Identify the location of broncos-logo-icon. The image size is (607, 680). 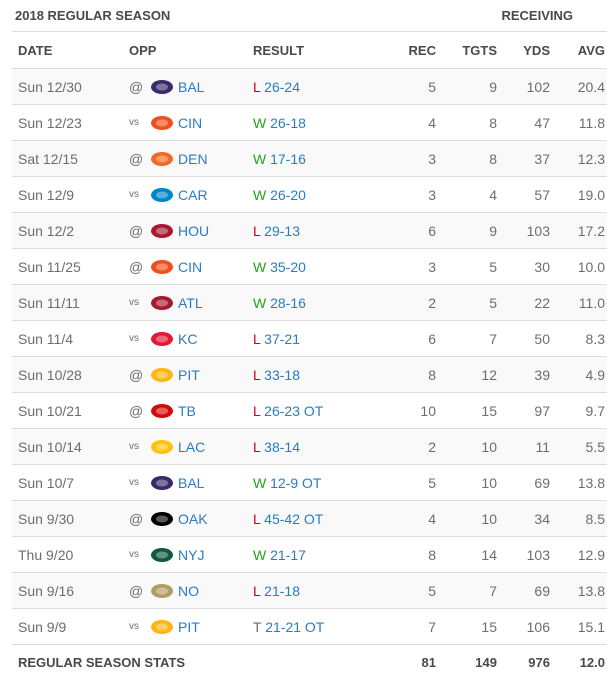
(162, 159).